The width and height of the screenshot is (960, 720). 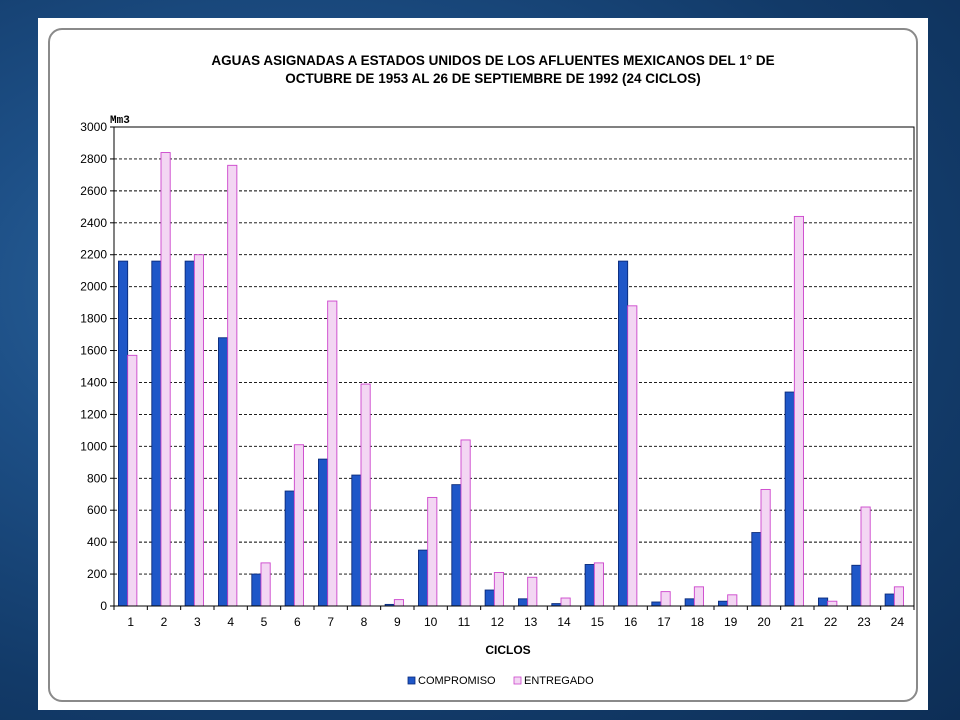 I want to click on x-tick-label-8: 8, so click(x=364, y=622).